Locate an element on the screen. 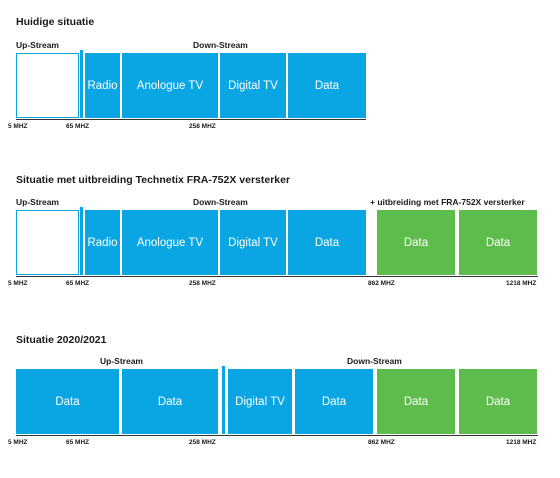 Image resolution: width=560 pixels, height=478 pixels. tick-65mhz-1: 65 MHZ is located at coordinates (78, 126).